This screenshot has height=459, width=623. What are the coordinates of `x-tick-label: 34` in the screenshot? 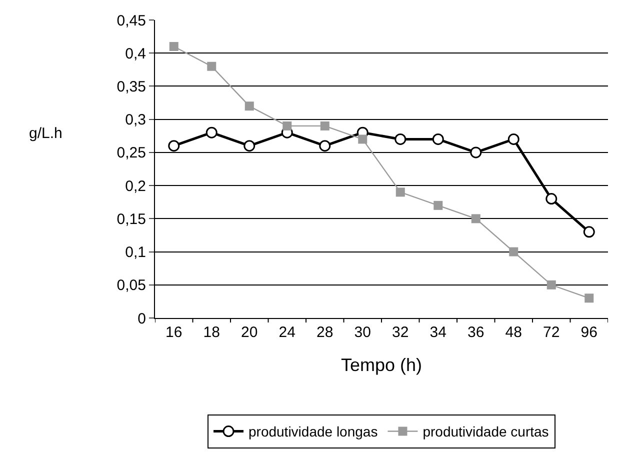 It's located at (438, 332).